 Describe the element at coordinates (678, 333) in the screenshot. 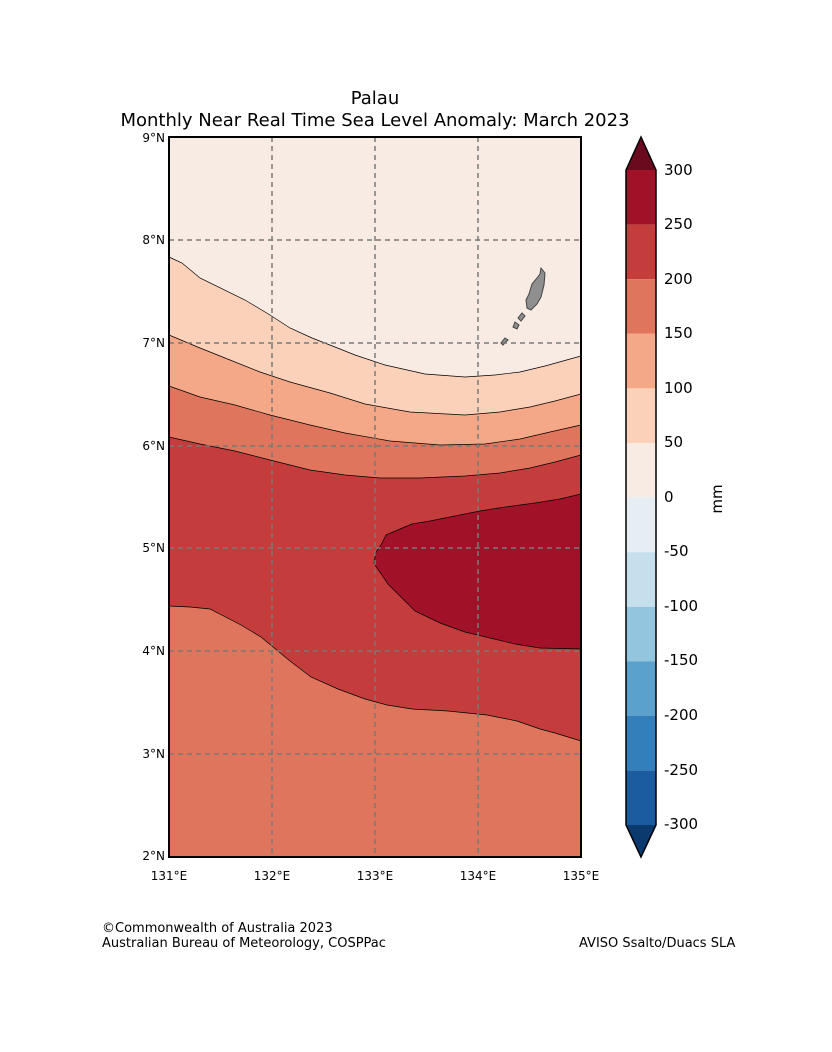

I see `colorbar-tick: 150` at that location.